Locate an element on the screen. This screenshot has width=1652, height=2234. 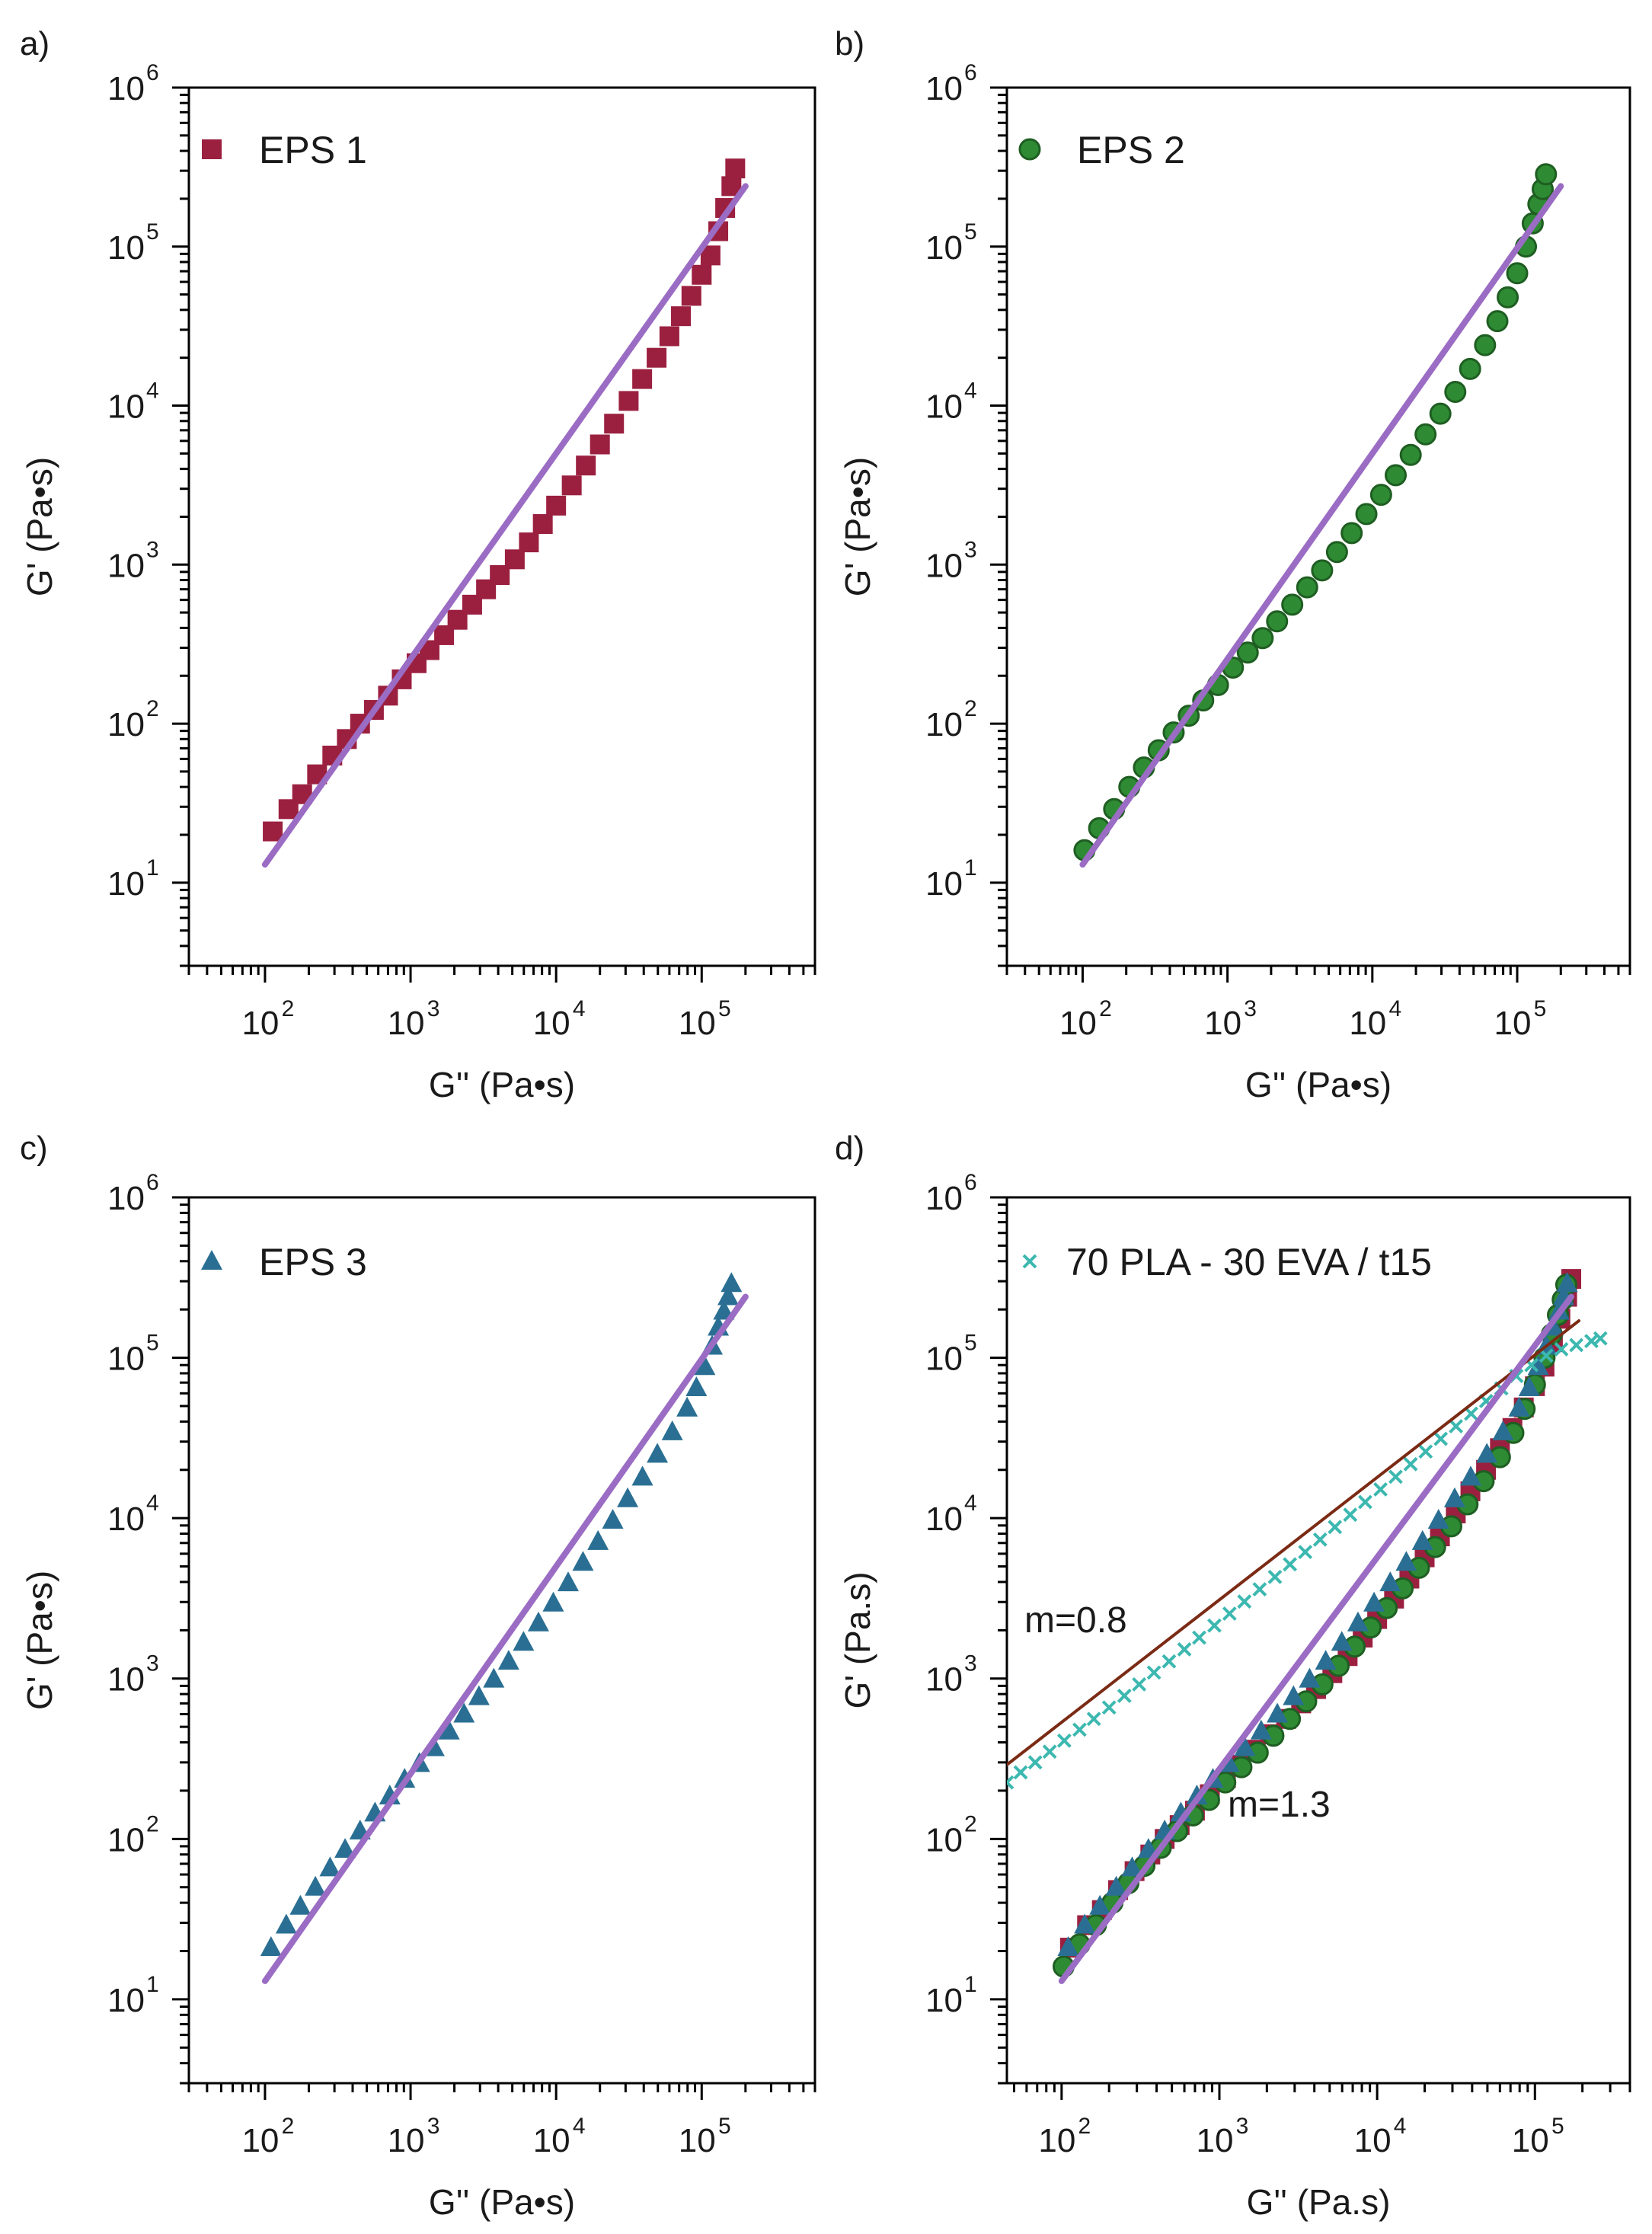
legend-label: 70 PLA - 30 EVA / t15 is located at coordinates (1249, 1262).